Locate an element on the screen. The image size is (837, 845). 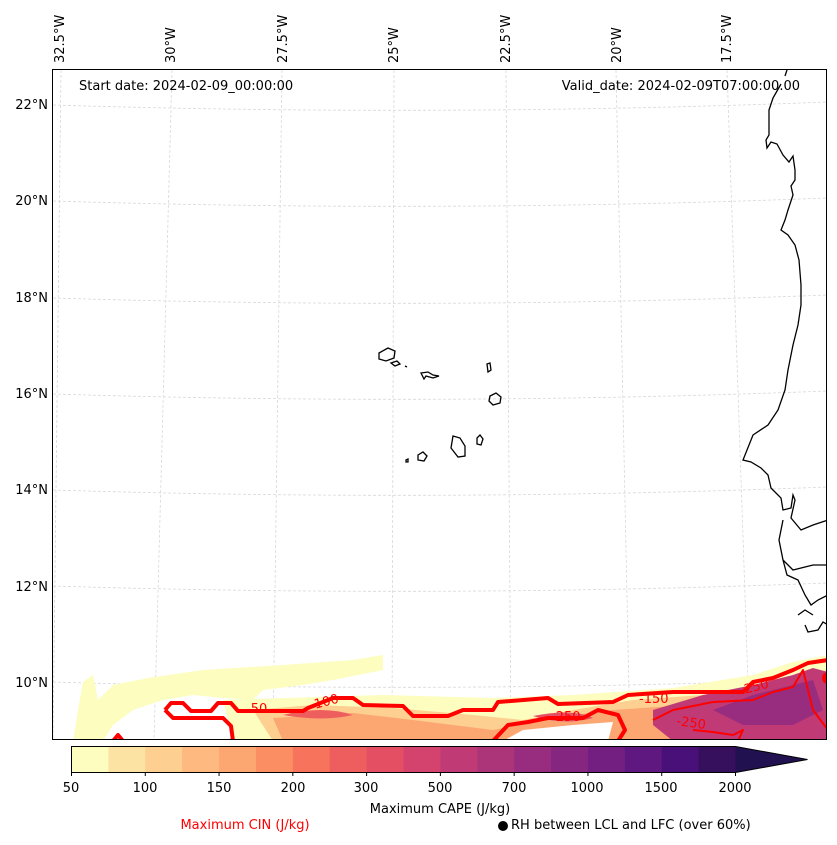
colorbar-title: Maximum CAPE (J/kg) is located at coordinates (440, 809).